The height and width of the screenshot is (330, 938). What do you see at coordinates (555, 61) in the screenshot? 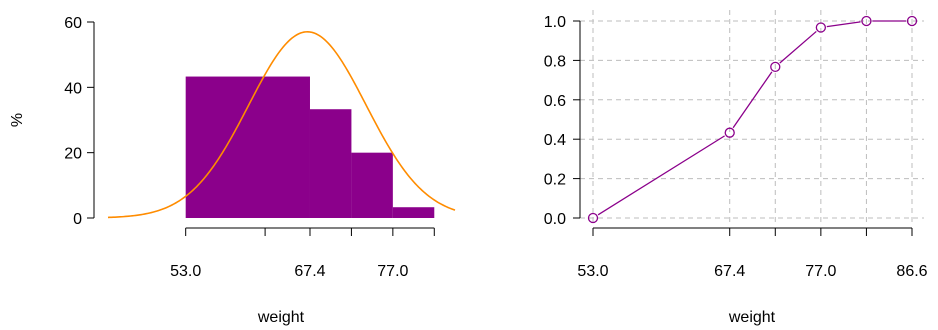
I see `cumulative-y-tick-label: 0.8` at bounding box center [555, 61].